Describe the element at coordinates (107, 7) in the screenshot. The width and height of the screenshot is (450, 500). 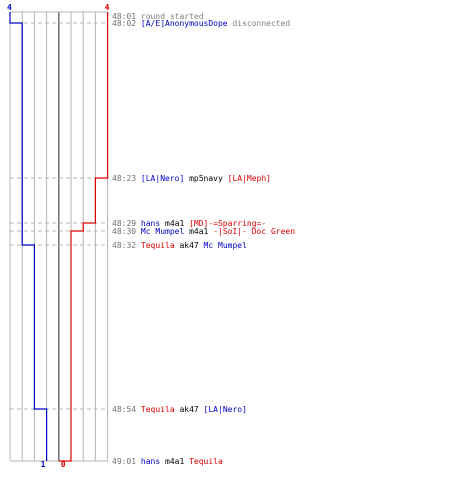
I see `red-start-score: 4` at that location.